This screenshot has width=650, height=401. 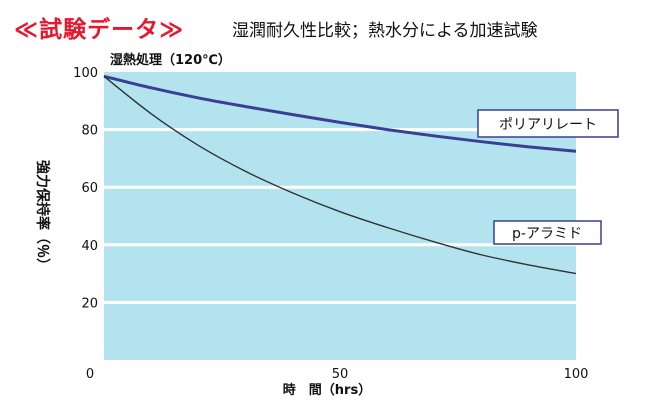 What do you see at coordinates (385, 31) in the screenshot?
I see `page-subtitle: 湿潤耐久性比較；熱水分による加速試験` at bounding box center [385, 31].